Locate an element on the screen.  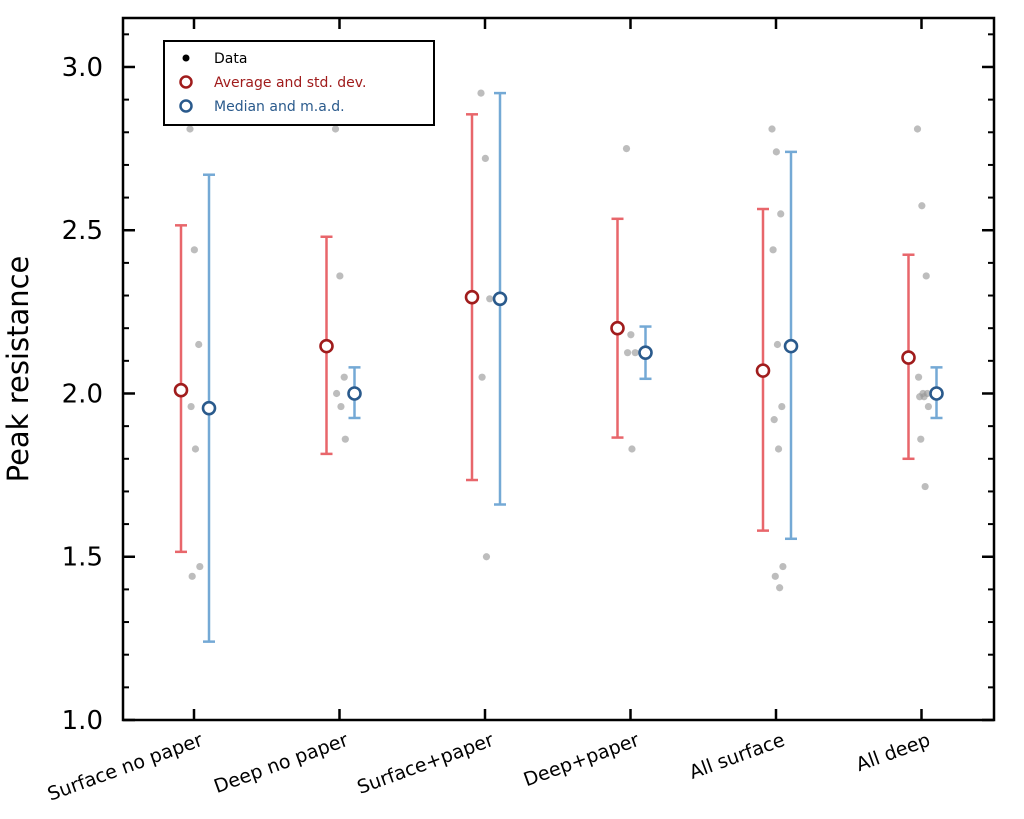
y-tick-label: 2.0 is located at coordinates (82, 394).